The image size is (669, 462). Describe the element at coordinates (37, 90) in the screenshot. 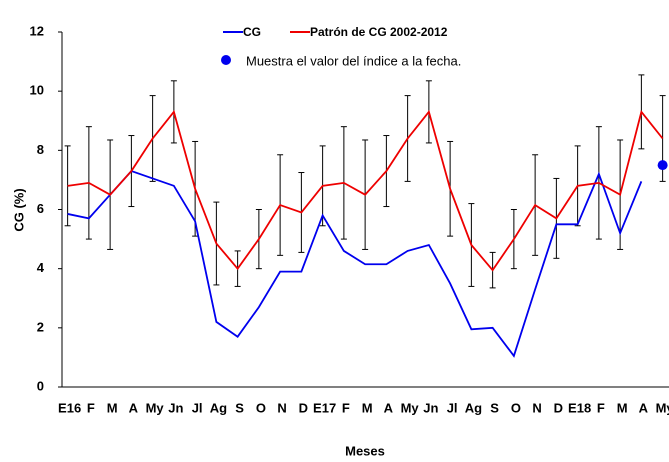

I see `y-tick-label: 10` at that location.